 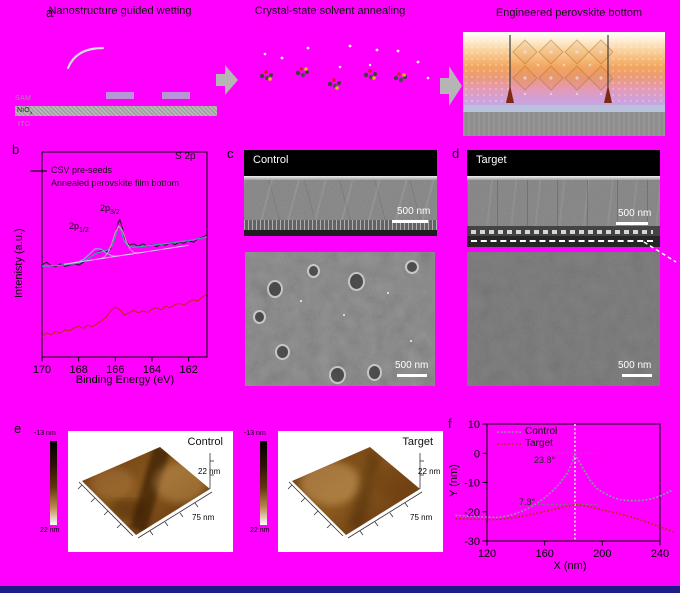 What do you see at coordinates (564, 124) in the screenshot?
I see `electrode-layer` at bounding box center [564, 124].